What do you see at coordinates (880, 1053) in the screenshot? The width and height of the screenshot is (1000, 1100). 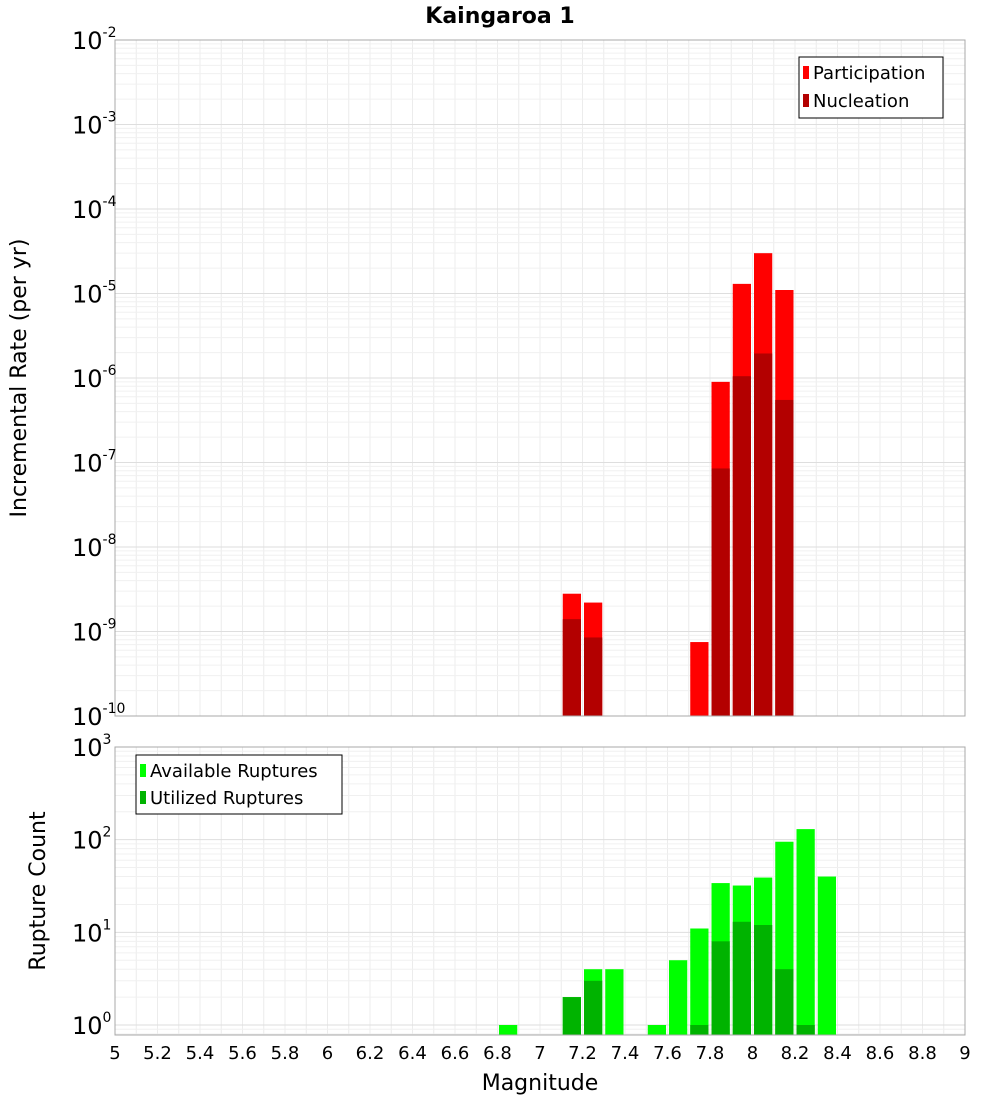 I see `x-tick-label: 8.6` at bounding box center [880, 1053].